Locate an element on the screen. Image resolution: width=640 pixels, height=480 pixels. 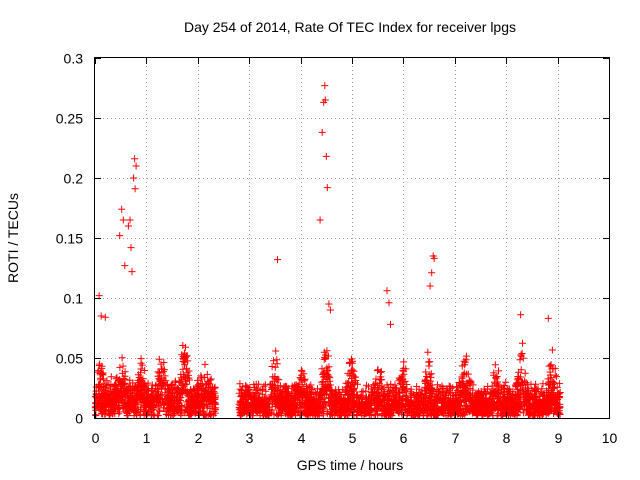
x-tick-label: 0 is located at coordinates (96, 438).